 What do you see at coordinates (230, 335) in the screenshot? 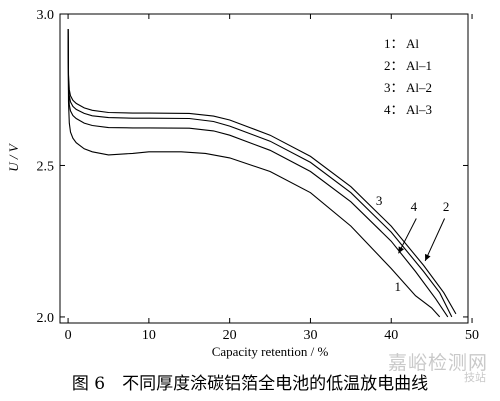
I see `x-tick-label: 20` at bounding box center [230, 335].